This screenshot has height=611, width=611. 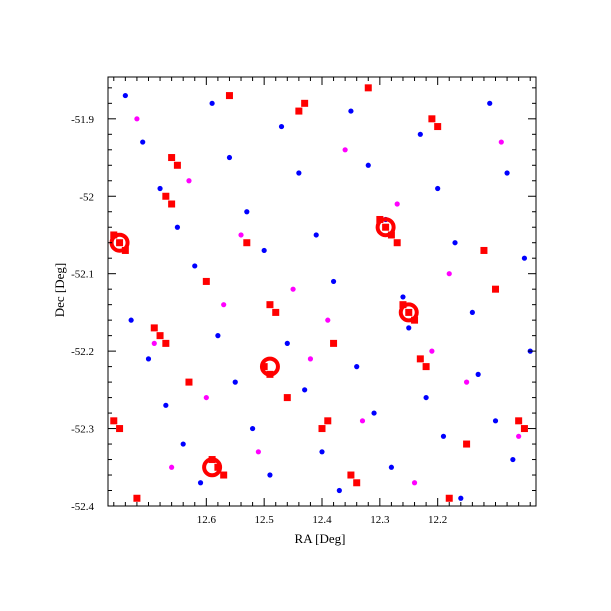 I want to click on x-axis-label: RA [Deg], so click(x=320, y=538).